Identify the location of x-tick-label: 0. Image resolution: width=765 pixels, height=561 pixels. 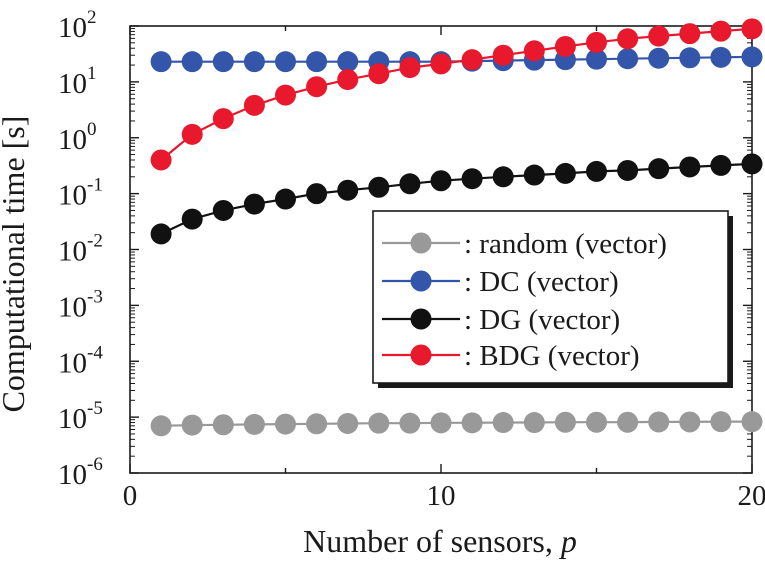
(130, 496).